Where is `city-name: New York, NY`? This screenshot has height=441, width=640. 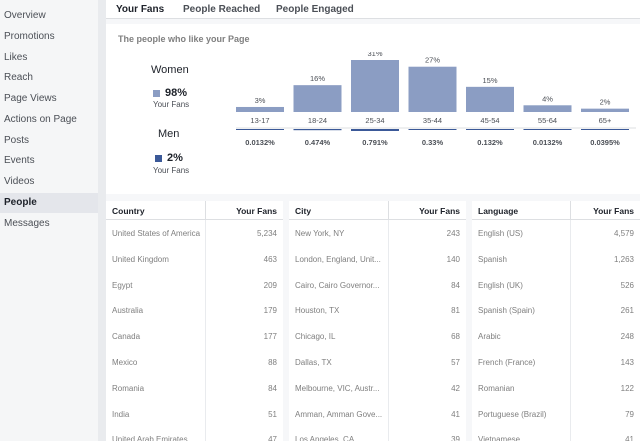 city-name: New York, NY is located at coordinates (320, 233).